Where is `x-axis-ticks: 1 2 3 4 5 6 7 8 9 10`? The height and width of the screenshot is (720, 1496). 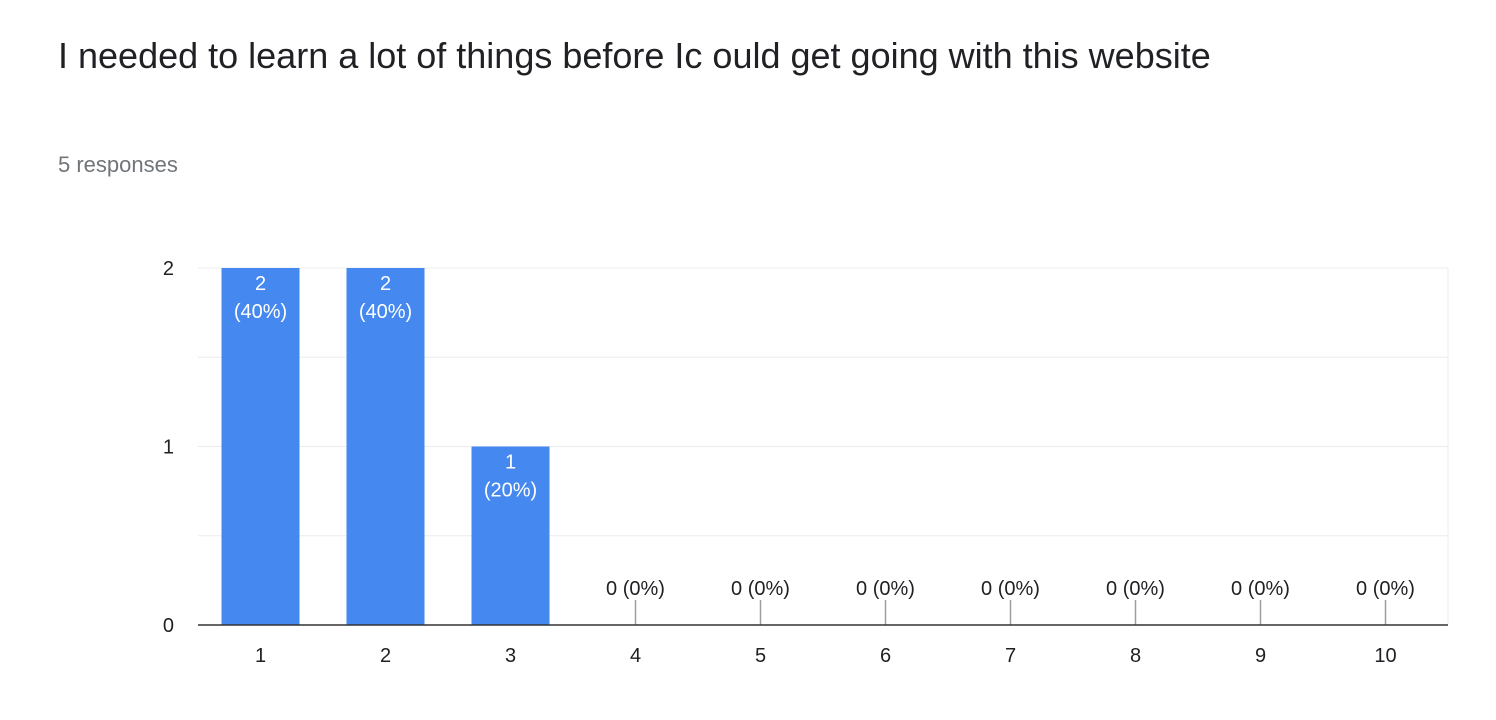 x-axis-ticks: 1 2 3 4 5 6 7 8 9 10 is located at coordinates (826, 656).